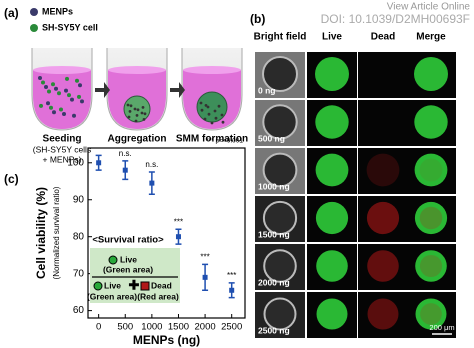 This screenshot has width=474, height=348. I want to click on panel-label: (c), so click(11, 179).